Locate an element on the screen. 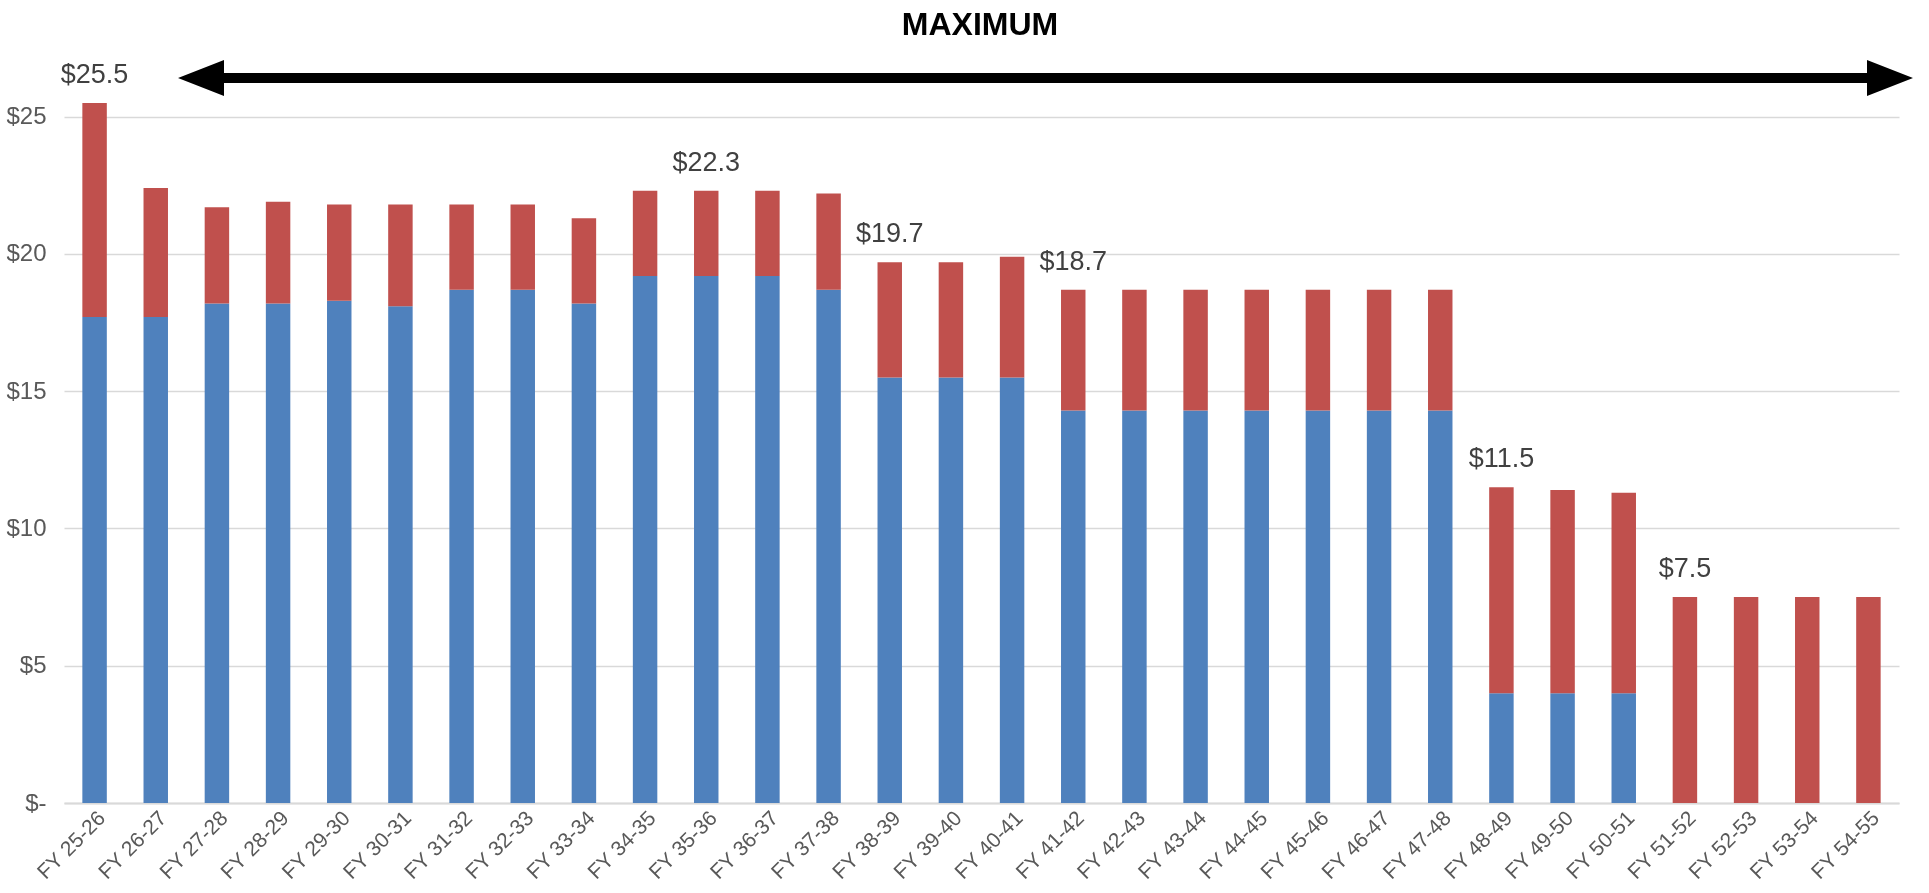 The height and width of the screenshot is (893, 1929). text: MAXIMUM is located at coordinates (980, 24).